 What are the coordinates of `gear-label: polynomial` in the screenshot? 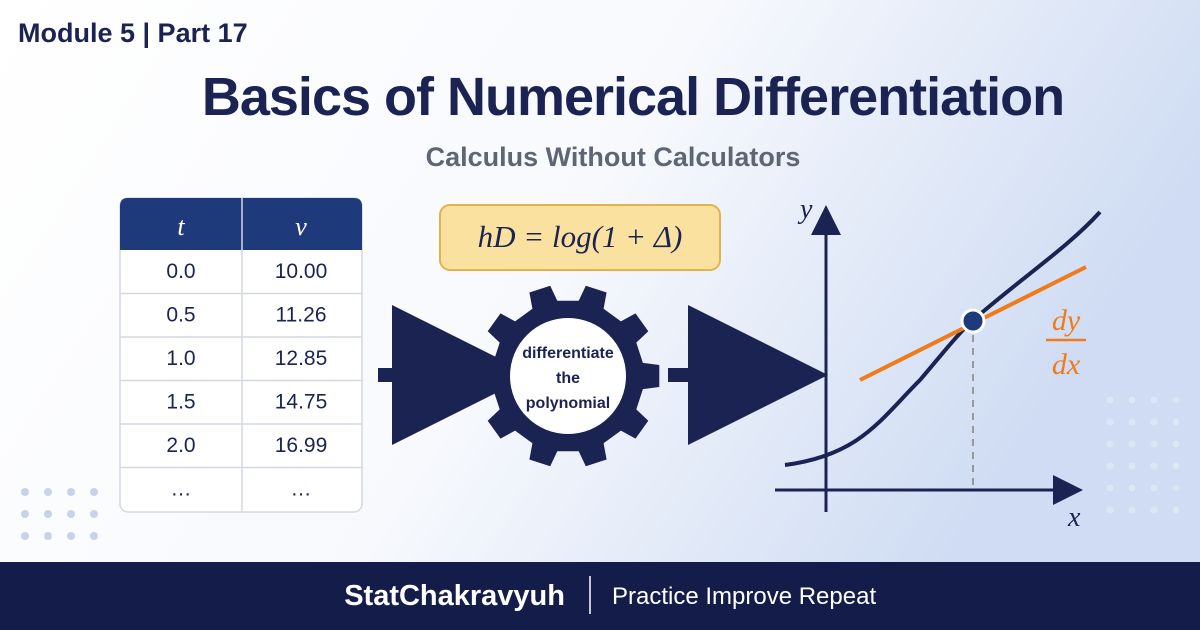 It's located at (568, 403).